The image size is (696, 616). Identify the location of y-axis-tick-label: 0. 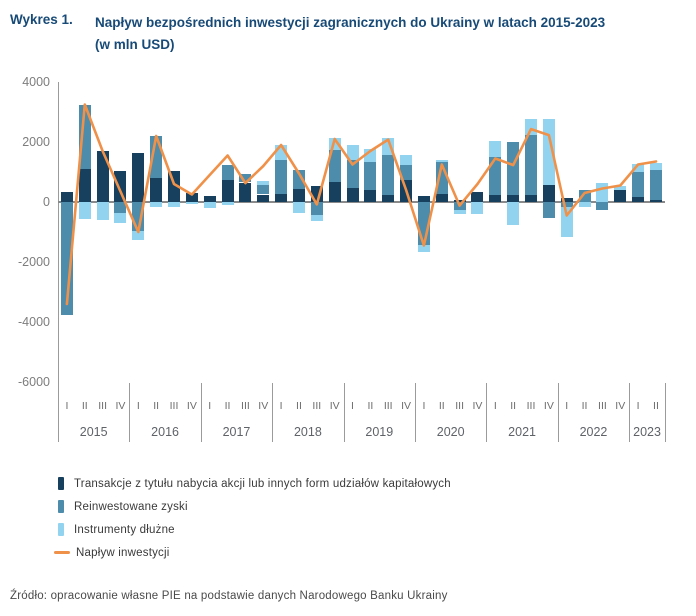
(46, 202).